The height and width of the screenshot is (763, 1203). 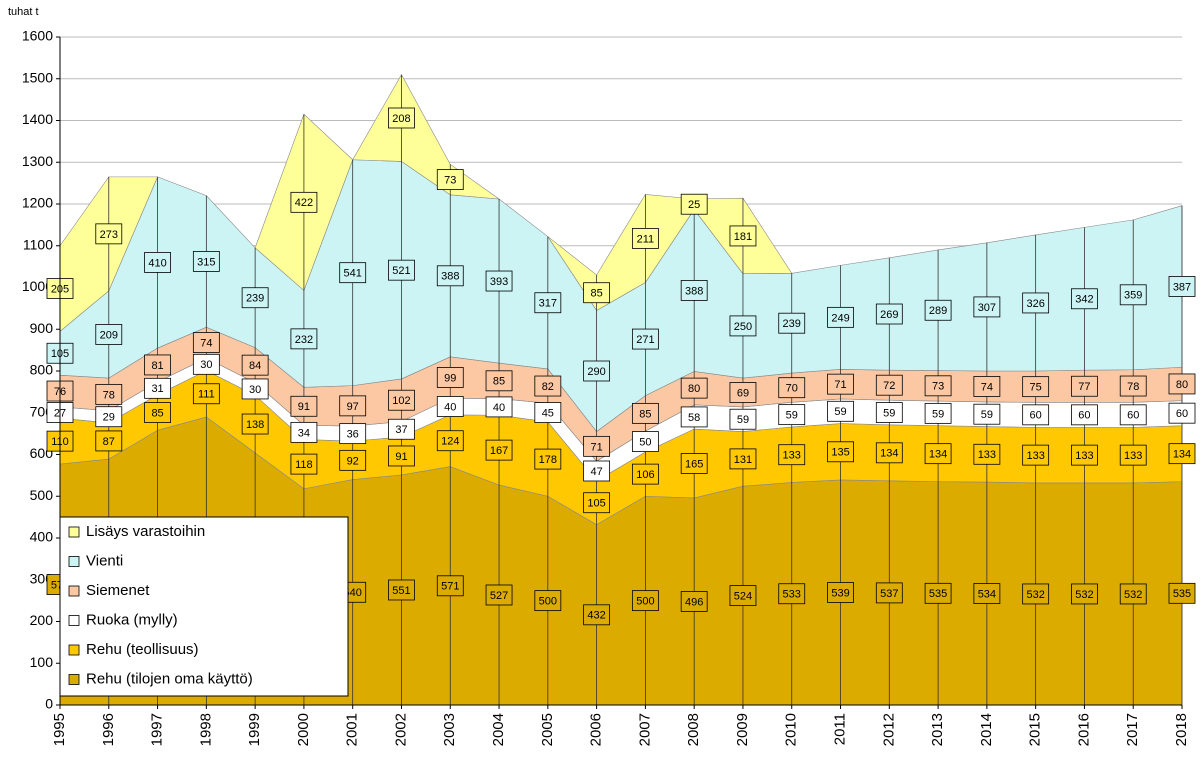 What do you see at coordinates (255, 299) in the screenshot?
I see `value-label: 239` at bounding box center [255, 299].